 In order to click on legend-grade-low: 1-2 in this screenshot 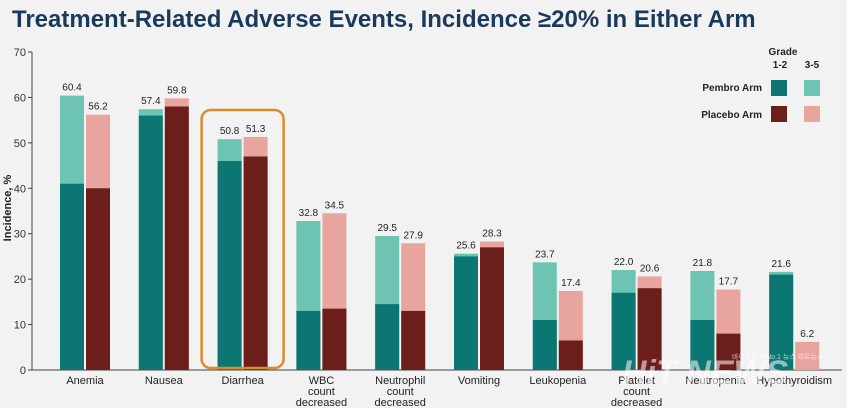, I will do `click(780, 65)`.